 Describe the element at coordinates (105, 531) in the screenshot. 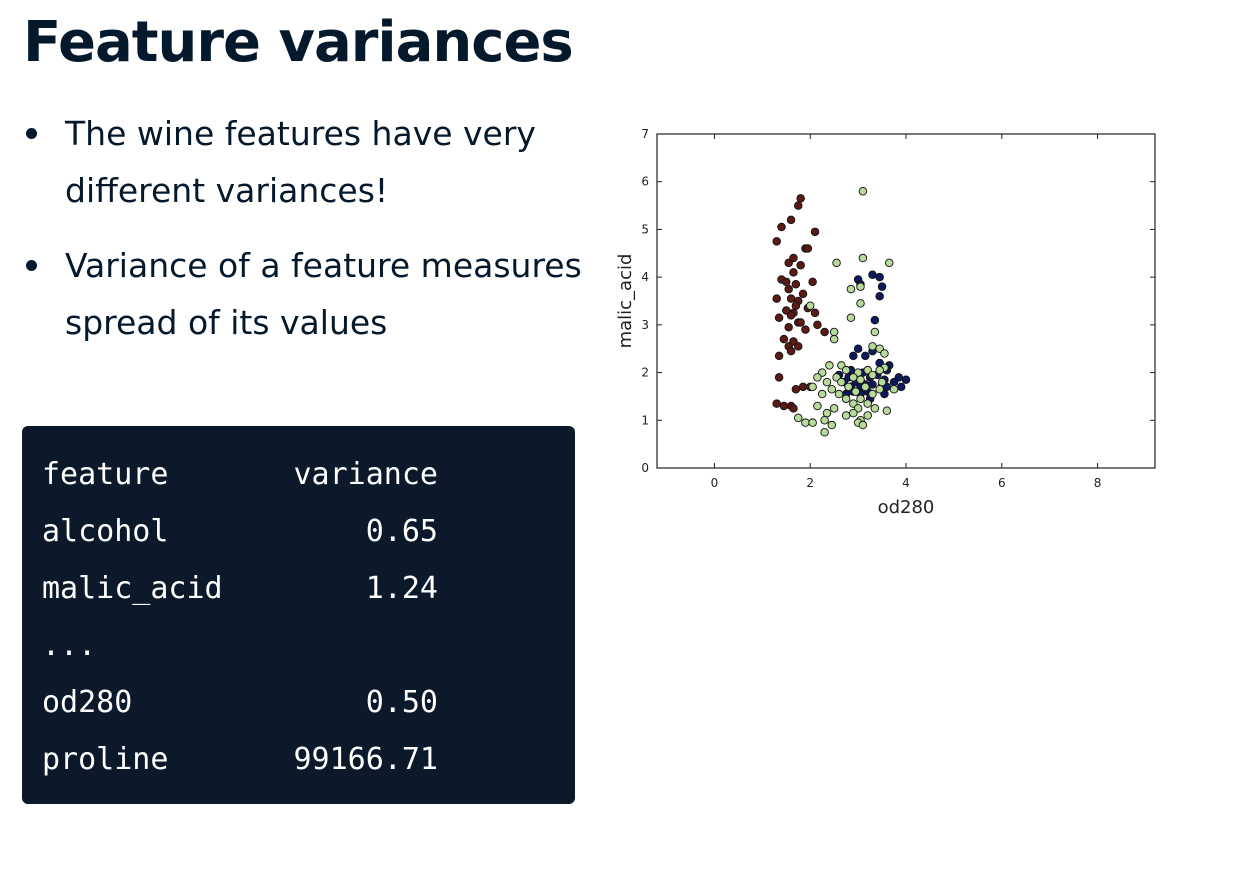

I see `feature-name: alcohol` at that location.